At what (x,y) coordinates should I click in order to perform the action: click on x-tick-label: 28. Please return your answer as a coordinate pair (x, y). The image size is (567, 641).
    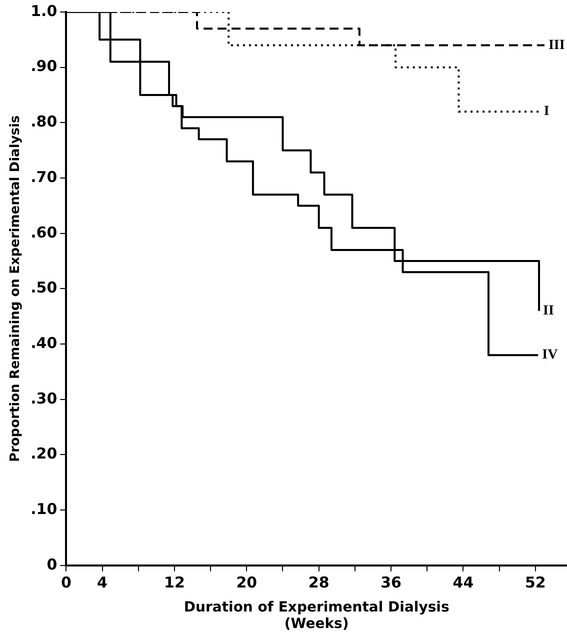
    Looking at the image, I should click on (319, 582).